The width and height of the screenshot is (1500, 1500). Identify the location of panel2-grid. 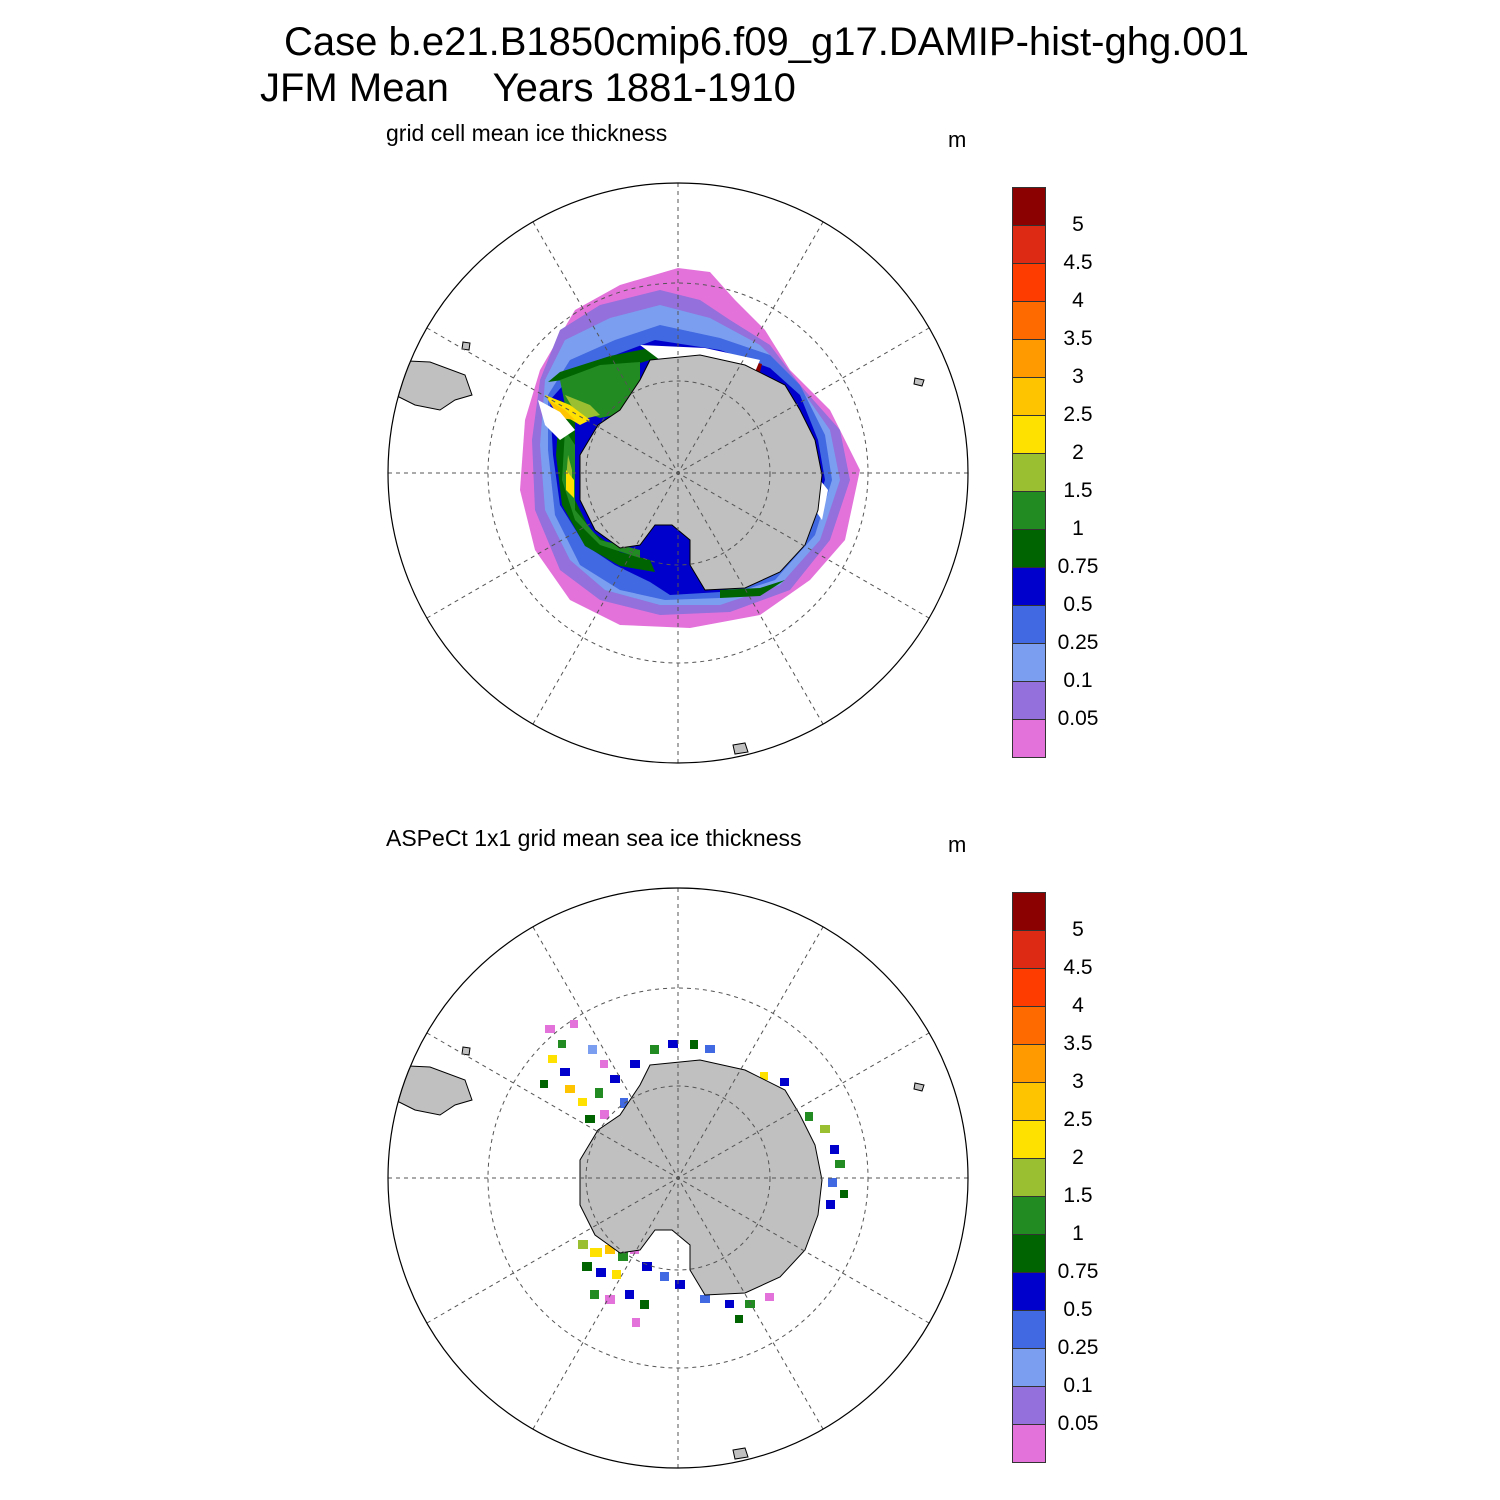
(678, 1178).